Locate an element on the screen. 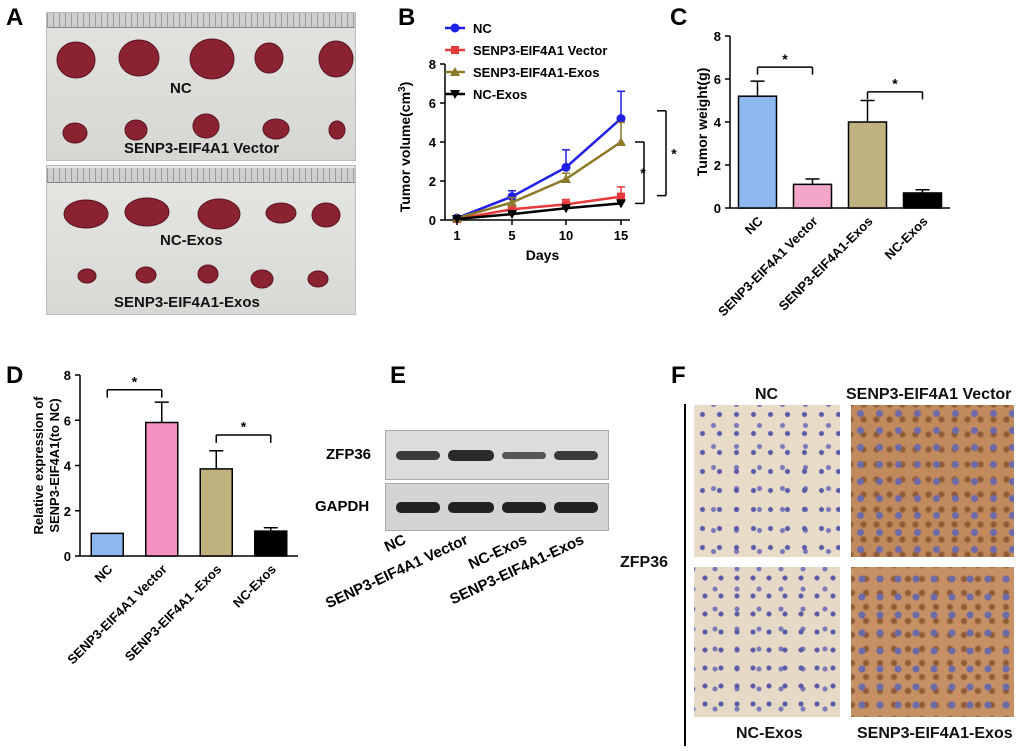 The width and height of the screenshot is (1020, 751). photo-label-exos: SENP3-EIF4A1-Exos is located at coordinates (187, 302).